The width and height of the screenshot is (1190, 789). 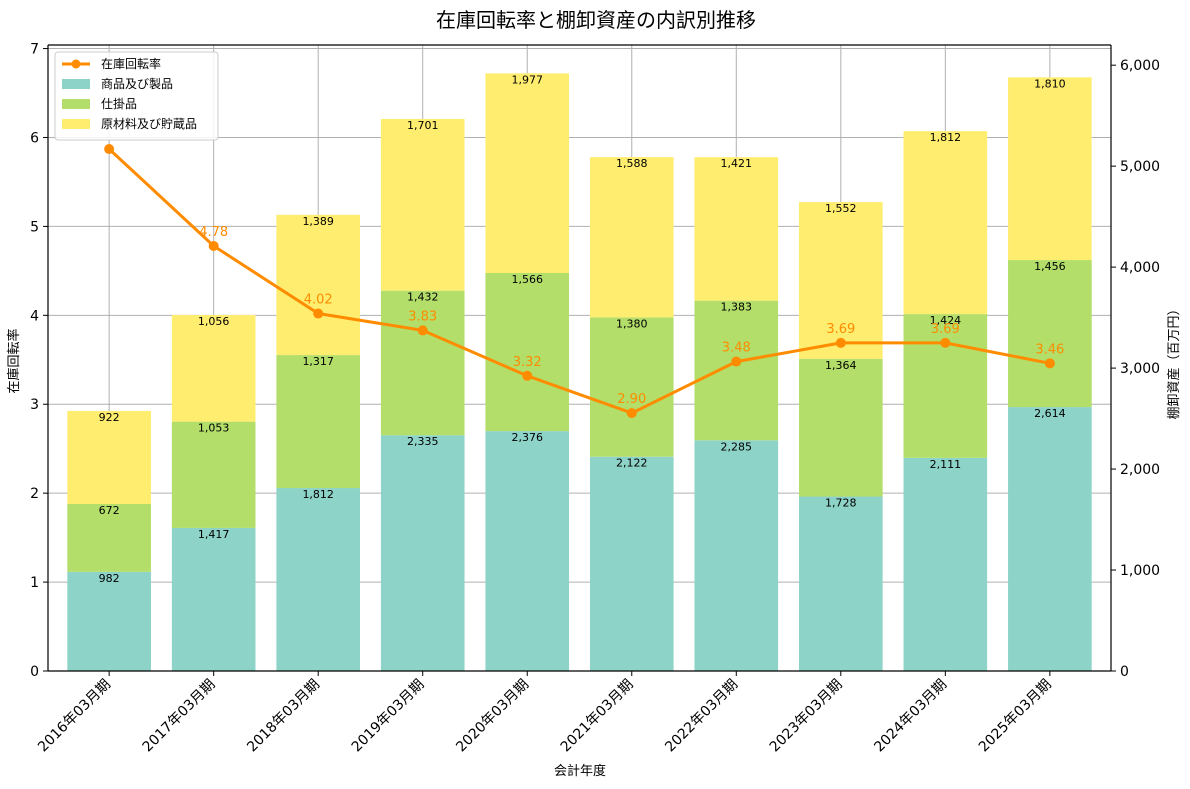 What do you see at coordinates (1140, 369) in the screenshot?
I see `y-right-tick-label: 3,000` at bounding box center [1140, 369].